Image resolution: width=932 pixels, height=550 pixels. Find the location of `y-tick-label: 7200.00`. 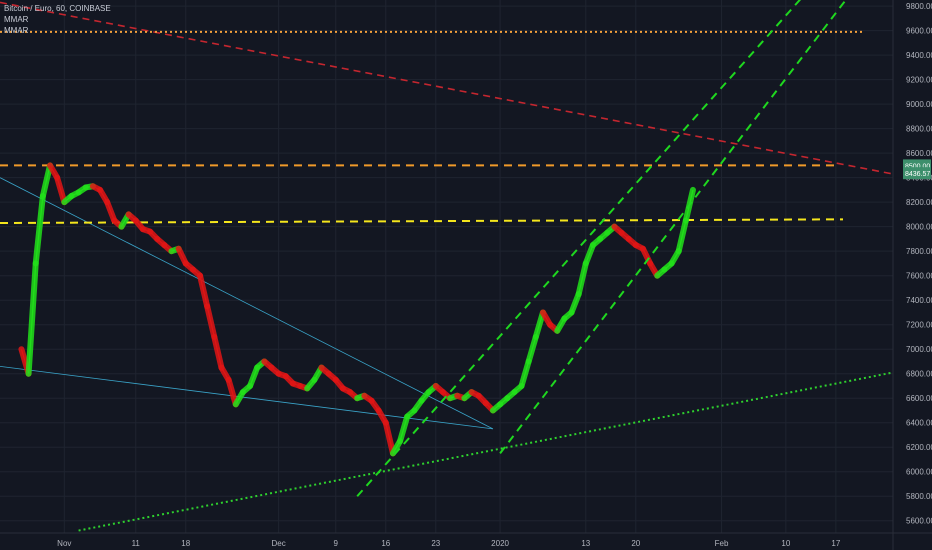

y-tick-label: 7200.00 is located at coordinates (919, 325).